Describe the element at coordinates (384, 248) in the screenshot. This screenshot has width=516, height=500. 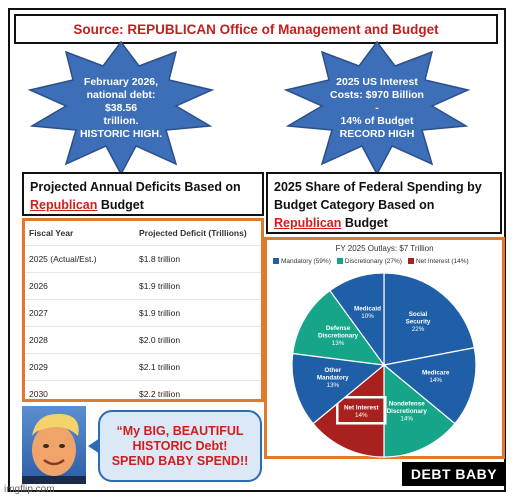
I see `chart-title: FY 2025 Outlays: $7 Trillion` at that location.